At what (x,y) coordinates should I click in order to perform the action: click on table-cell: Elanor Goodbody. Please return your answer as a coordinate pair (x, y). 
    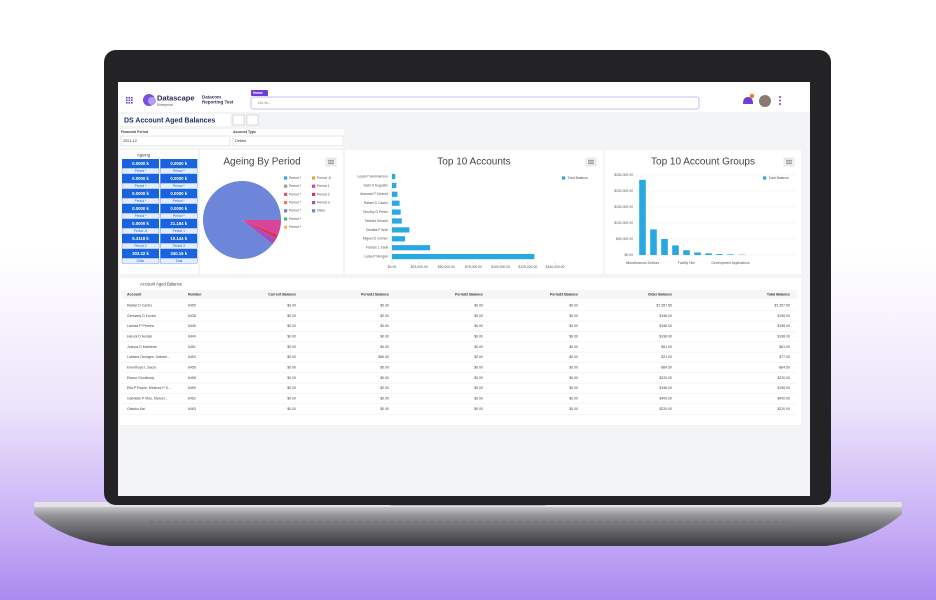
    Looking at the image, I should click on (140, 378).